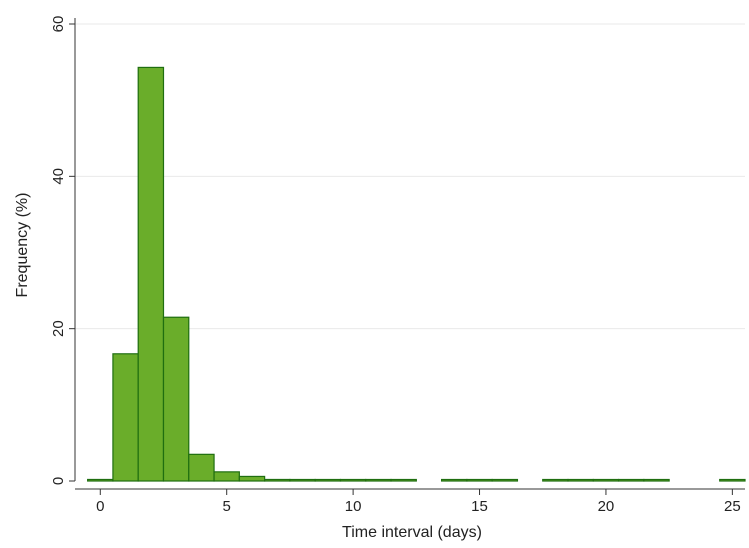 This screenshot has height=548, width=749. Describe the element at coordinates (412, 532) in the screenshot. I see `x-axis-label: Time interval (days)` at that location.